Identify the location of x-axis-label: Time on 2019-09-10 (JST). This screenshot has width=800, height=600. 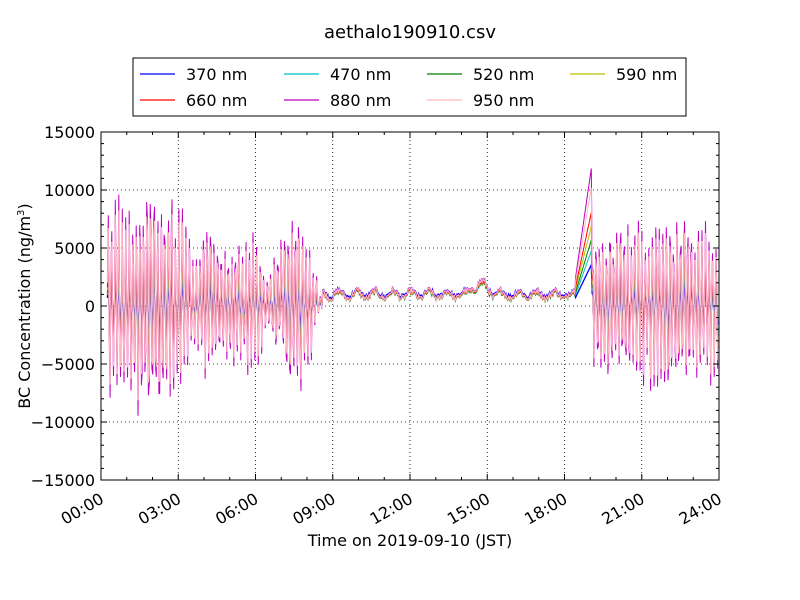
(409, 540).